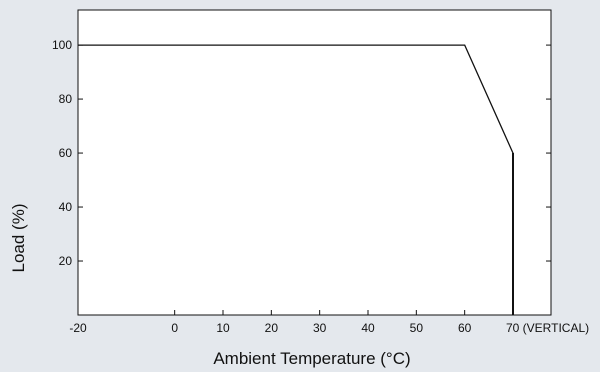  Describe the element at coordinates (311, 358) in the screenshot. I see `x-axis-title: Ambient Temperature (°C)` at that location.